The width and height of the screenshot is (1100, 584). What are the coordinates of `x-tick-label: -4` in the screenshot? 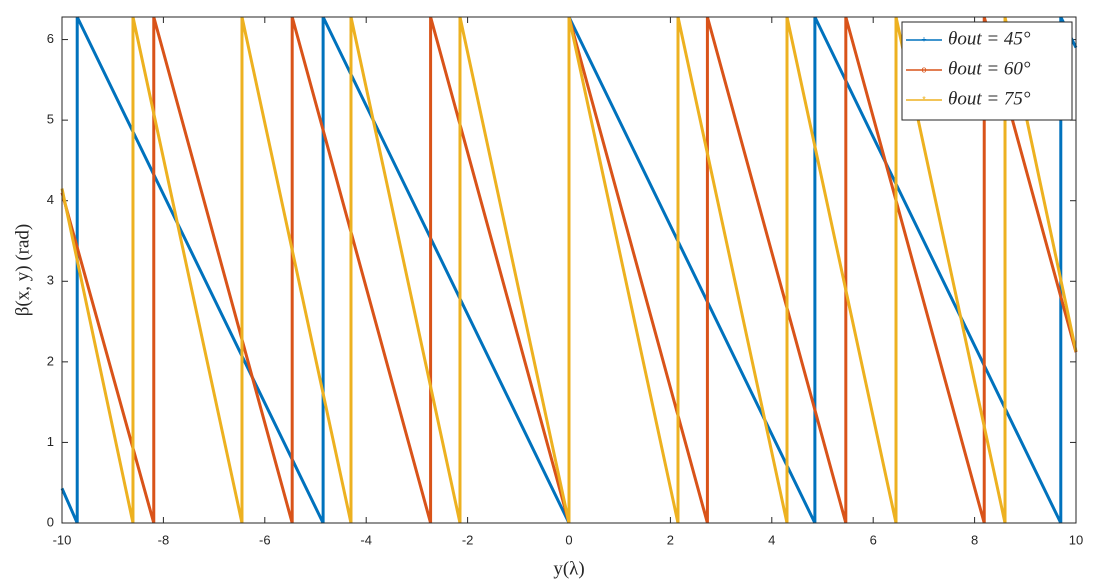 It's located at (366, 539).